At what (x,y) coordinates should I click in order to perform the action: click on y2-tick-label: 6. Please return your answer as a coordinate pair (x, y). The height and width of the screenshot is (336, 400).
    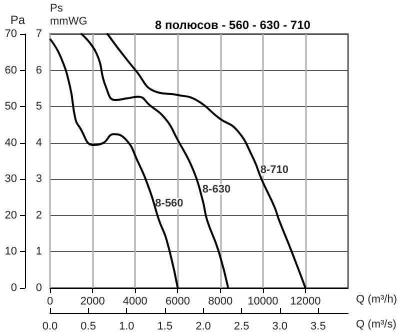
    Looking at the image, I should click on (39, 70).